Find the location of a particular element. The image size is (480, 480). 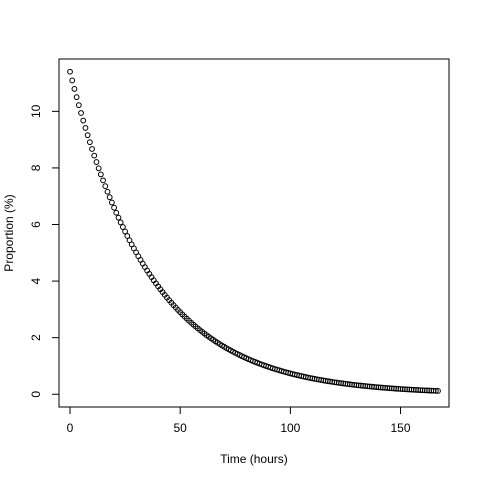

x-axis-title: Time (hours) is located at coordinates (254, 459).